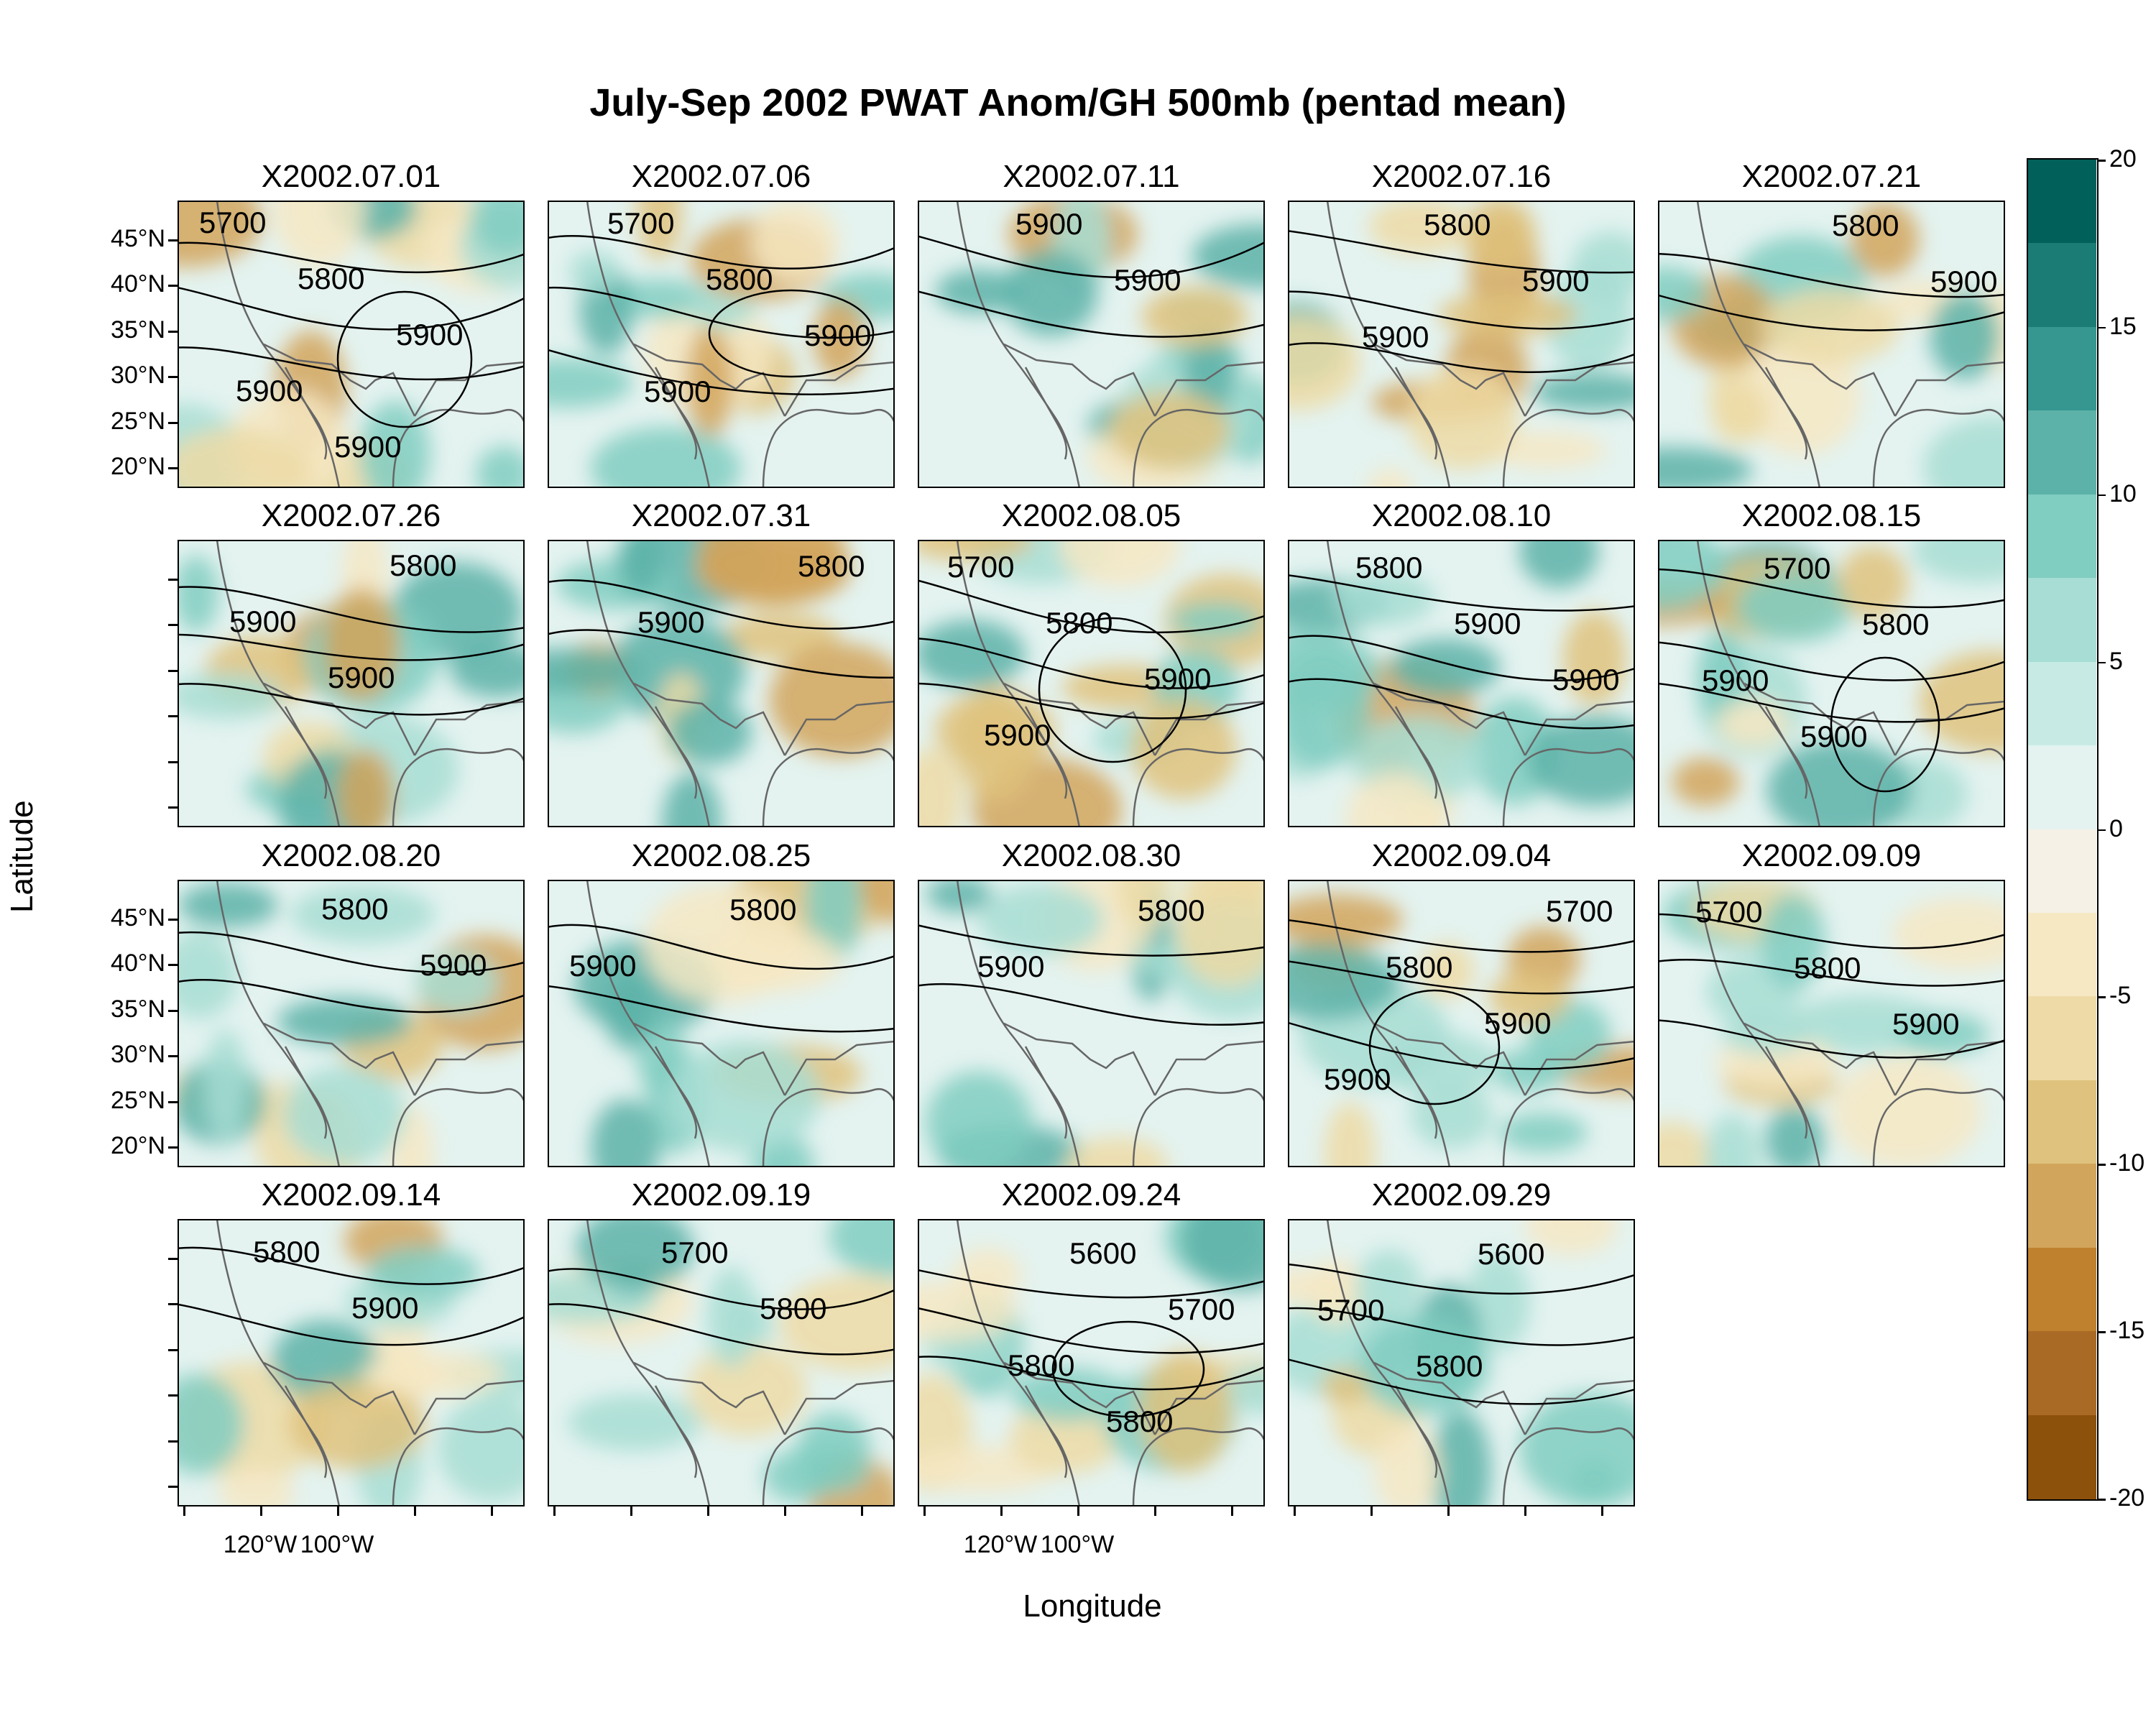 Image resolution: width=2156 pixels, height=1725 pixels. Describe the element at coordinates (351, 1195) in the screenshot. I see `panel-date-label: X2002.09.14` at that location.